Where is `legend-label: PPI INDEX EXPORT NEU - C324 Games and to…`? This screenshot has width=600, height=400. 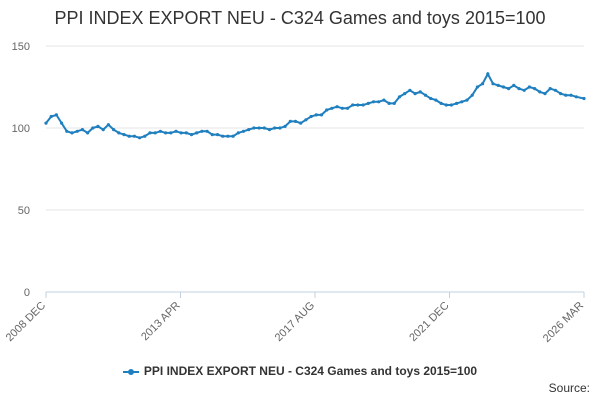 legend-label: PPI INDEX EXPORT NEU - C324 Games and to… is located at coordinates (310, 371).